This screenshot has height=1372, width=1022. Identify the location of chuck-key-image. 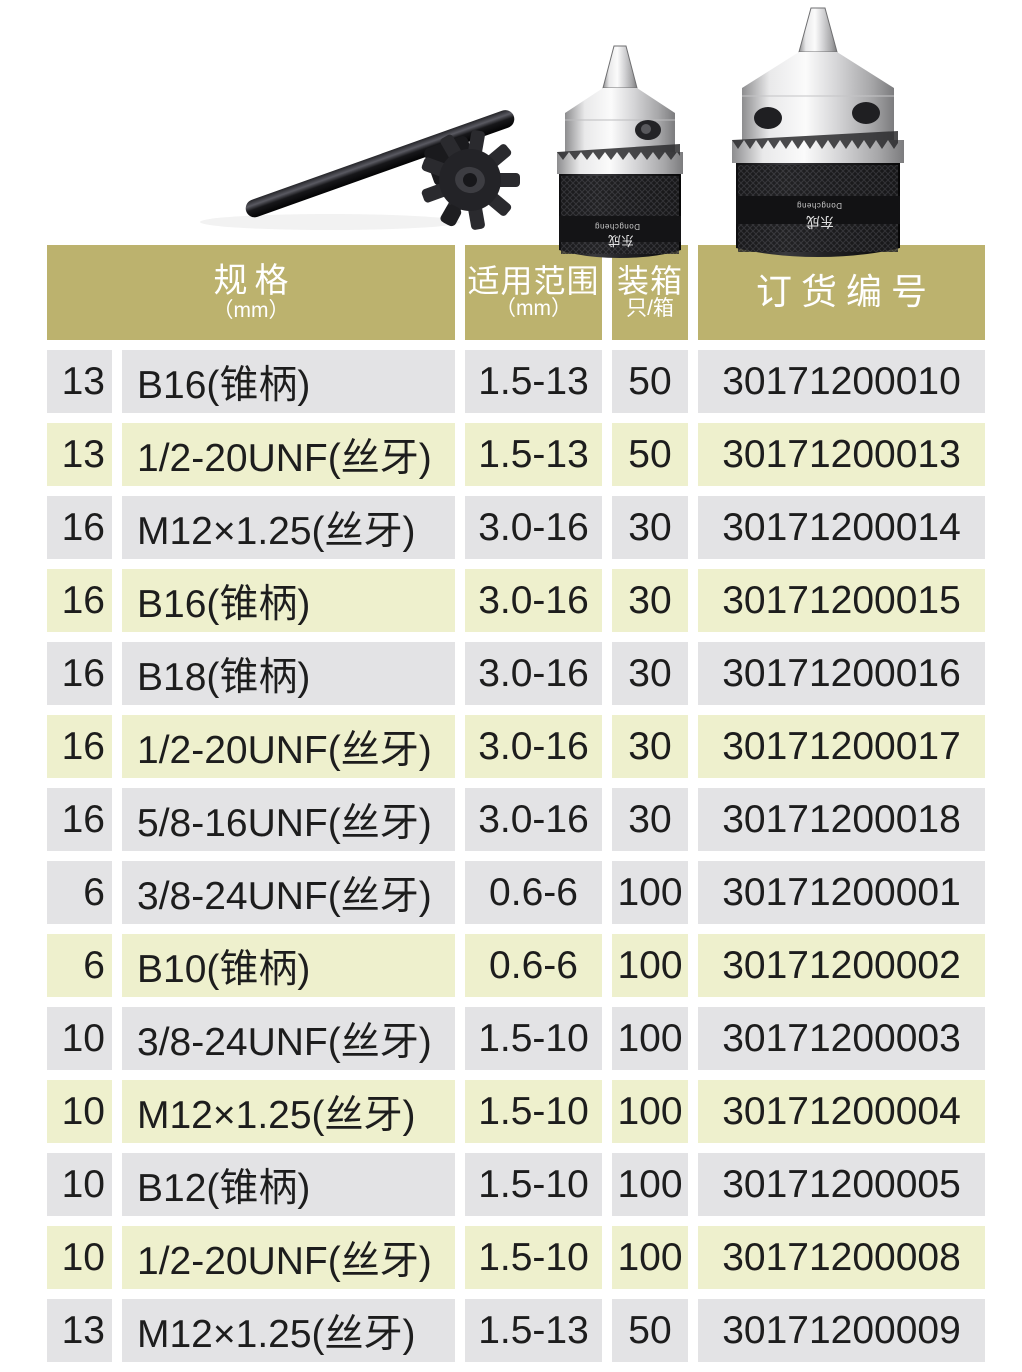
(360, 170).